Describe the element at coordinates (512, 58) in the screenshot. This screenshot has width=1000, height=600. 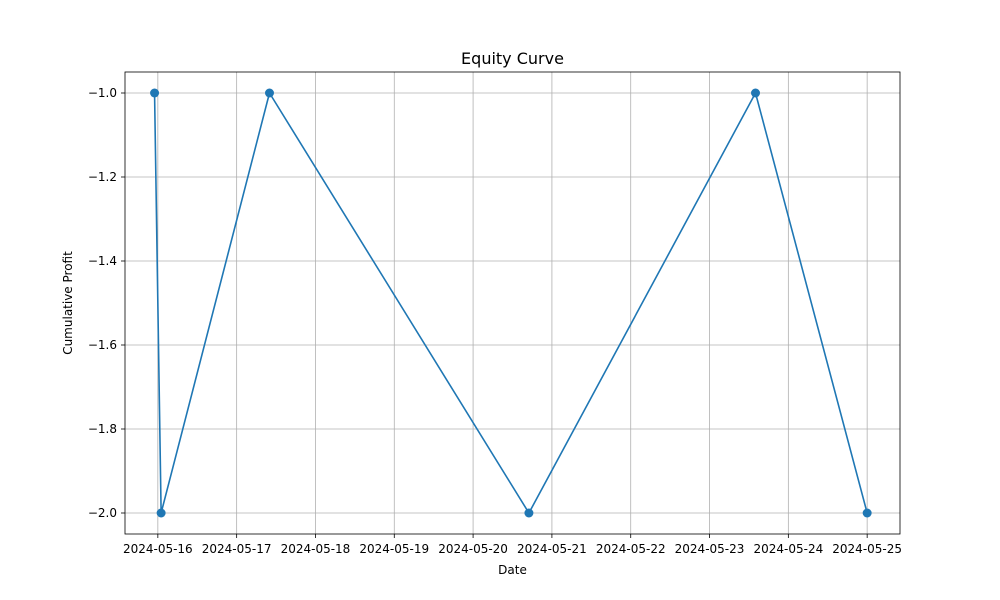
I see `chart-title: Equity Curve` at that location.